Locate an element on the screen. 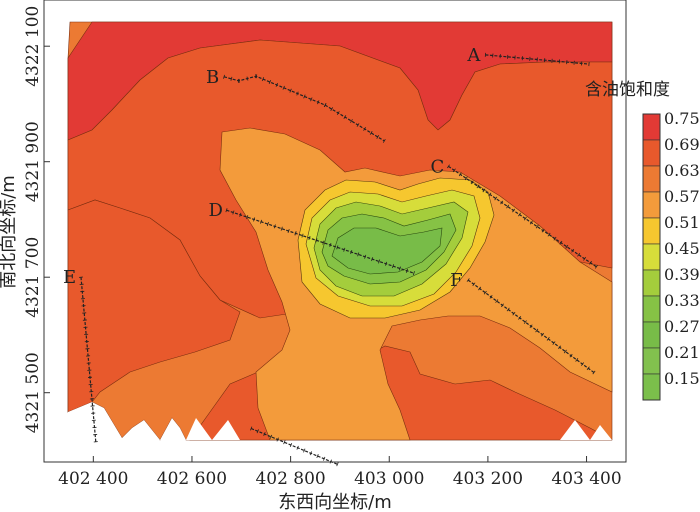 The image size is (700, 512). x-axis-title: 东西向坐标/m is located at coordinates (335, 502).